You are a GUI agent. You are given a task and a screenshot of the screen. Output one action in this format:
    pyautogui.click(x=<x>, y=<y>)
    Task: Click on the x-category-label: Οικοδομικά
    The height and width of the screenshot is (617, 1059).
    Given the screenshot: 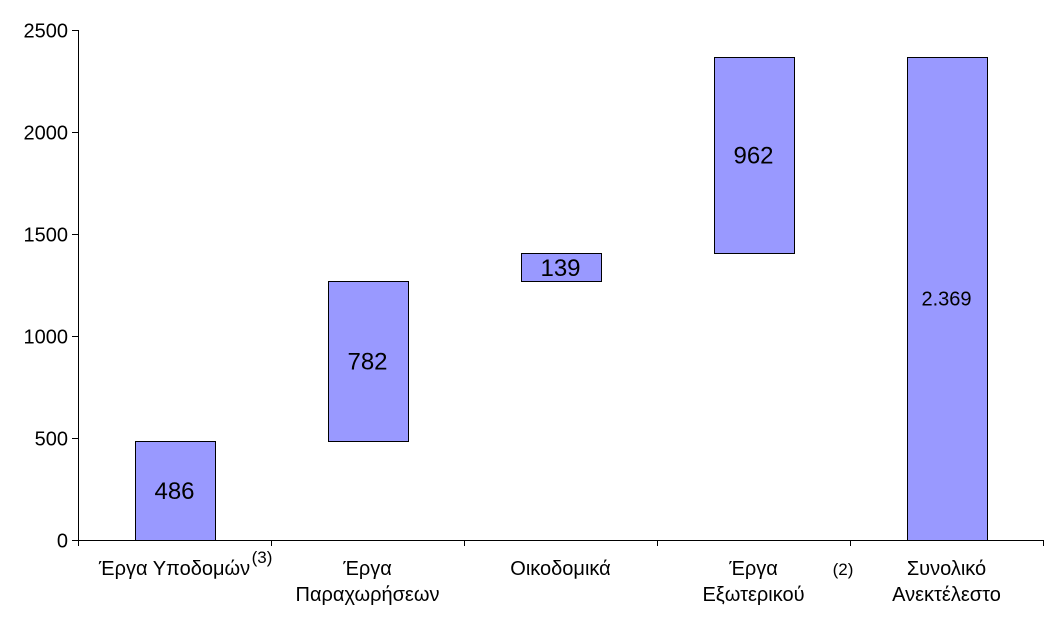 What is the action you would take?
    pyautogui.click(x=560, y=569)
    